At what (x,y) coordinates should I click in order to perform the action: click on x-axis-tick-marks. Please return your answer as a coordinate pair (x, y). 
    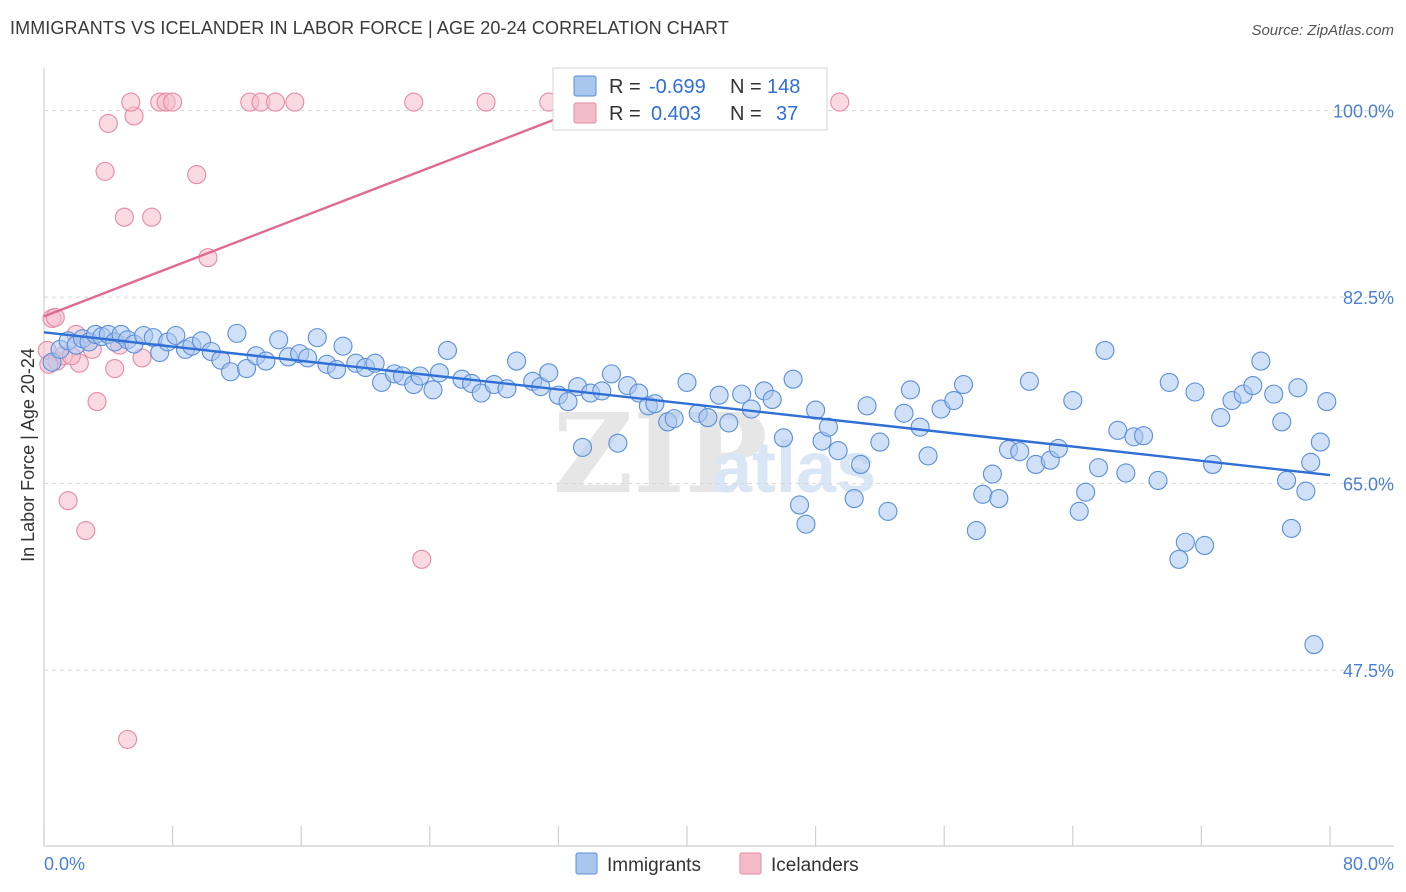
    Looking at the image, I should click on (687, 836).